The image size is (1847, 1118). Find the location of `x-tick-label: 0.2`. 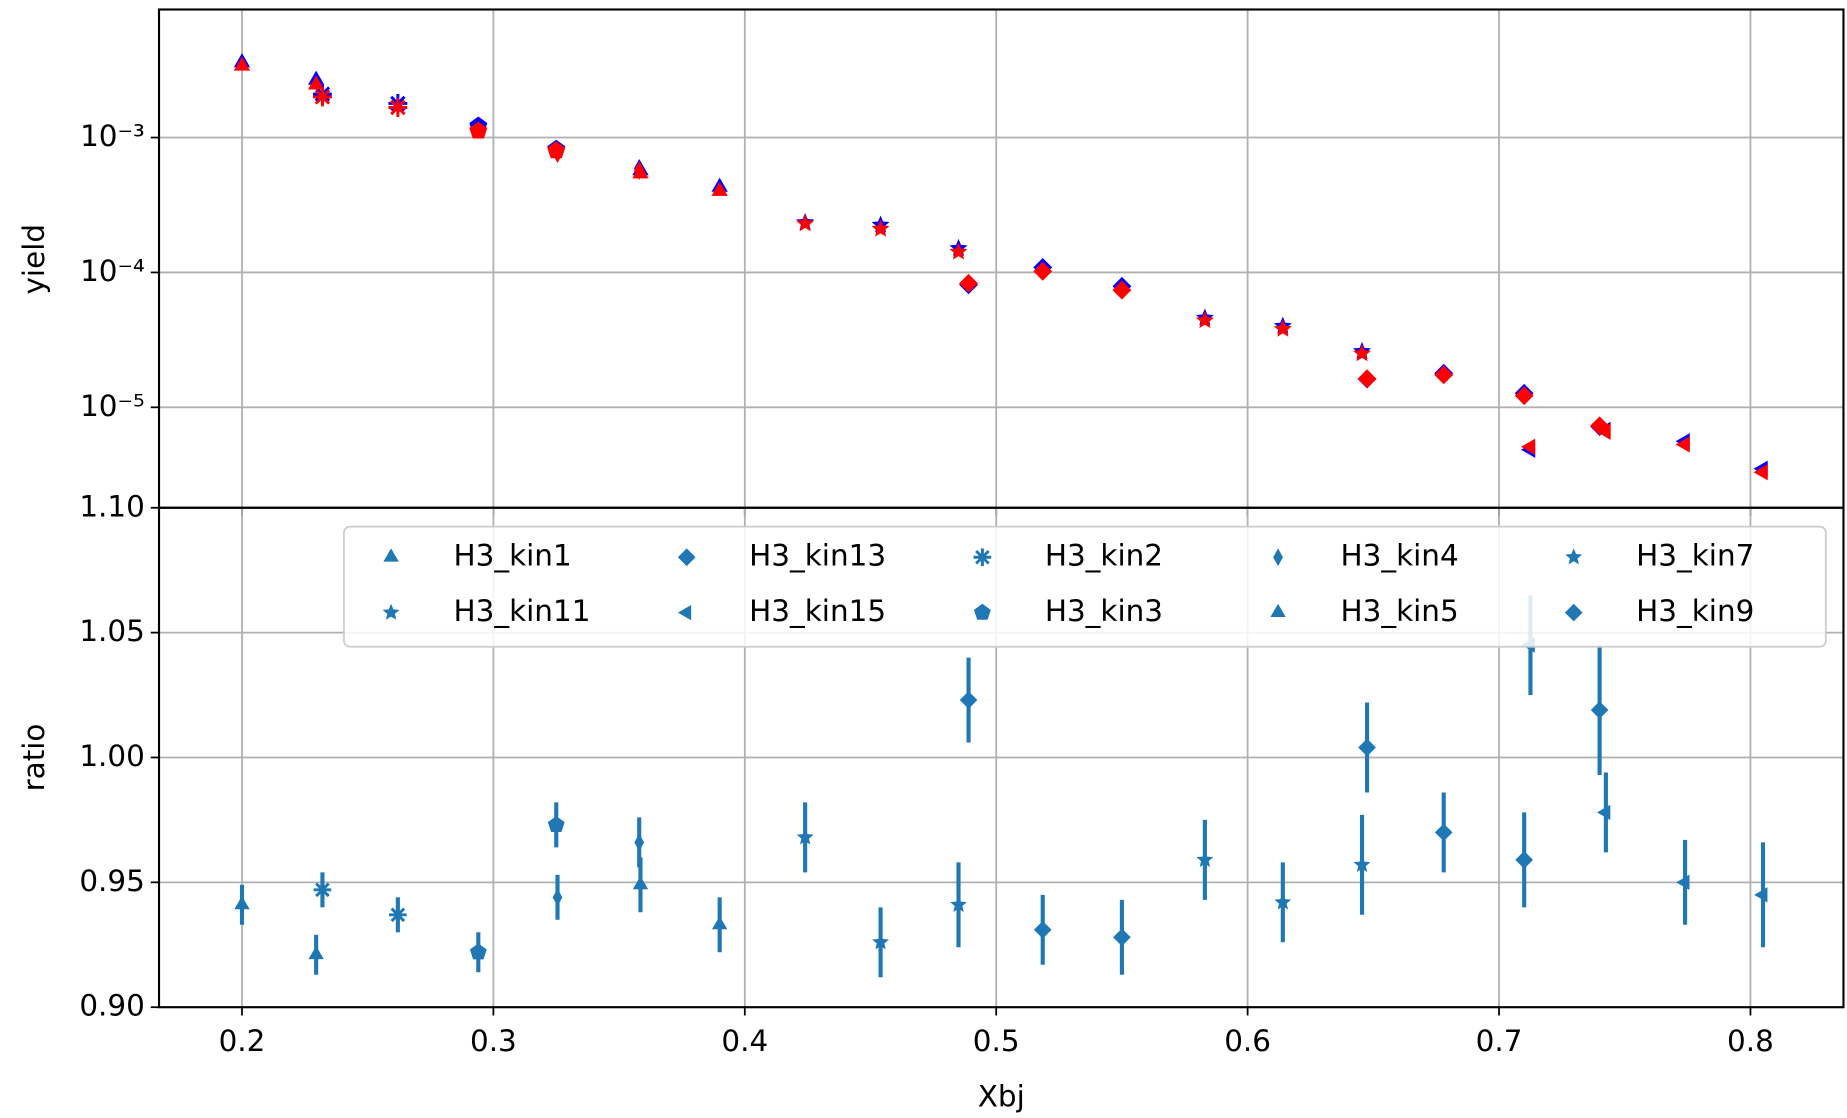

x-tick-label: 0.2 is located at coordinates (242, 1041).